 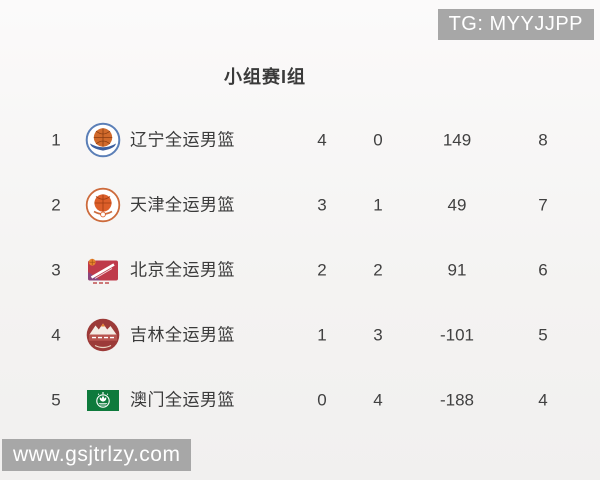 I want to click on wins-cell: 2, so click(x=322, y=269).